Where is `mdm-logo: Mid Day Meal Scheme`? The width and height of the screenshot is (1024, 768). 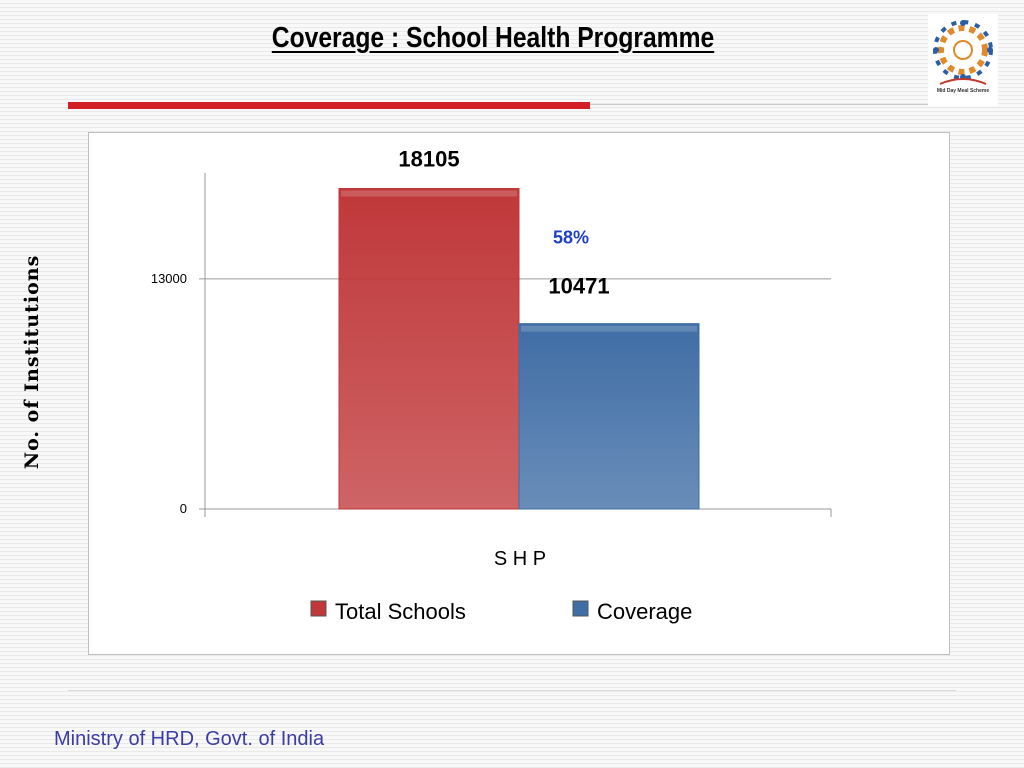
mdm-logo: Mid Day Meal Scheme is located at coordinates (963, 60).